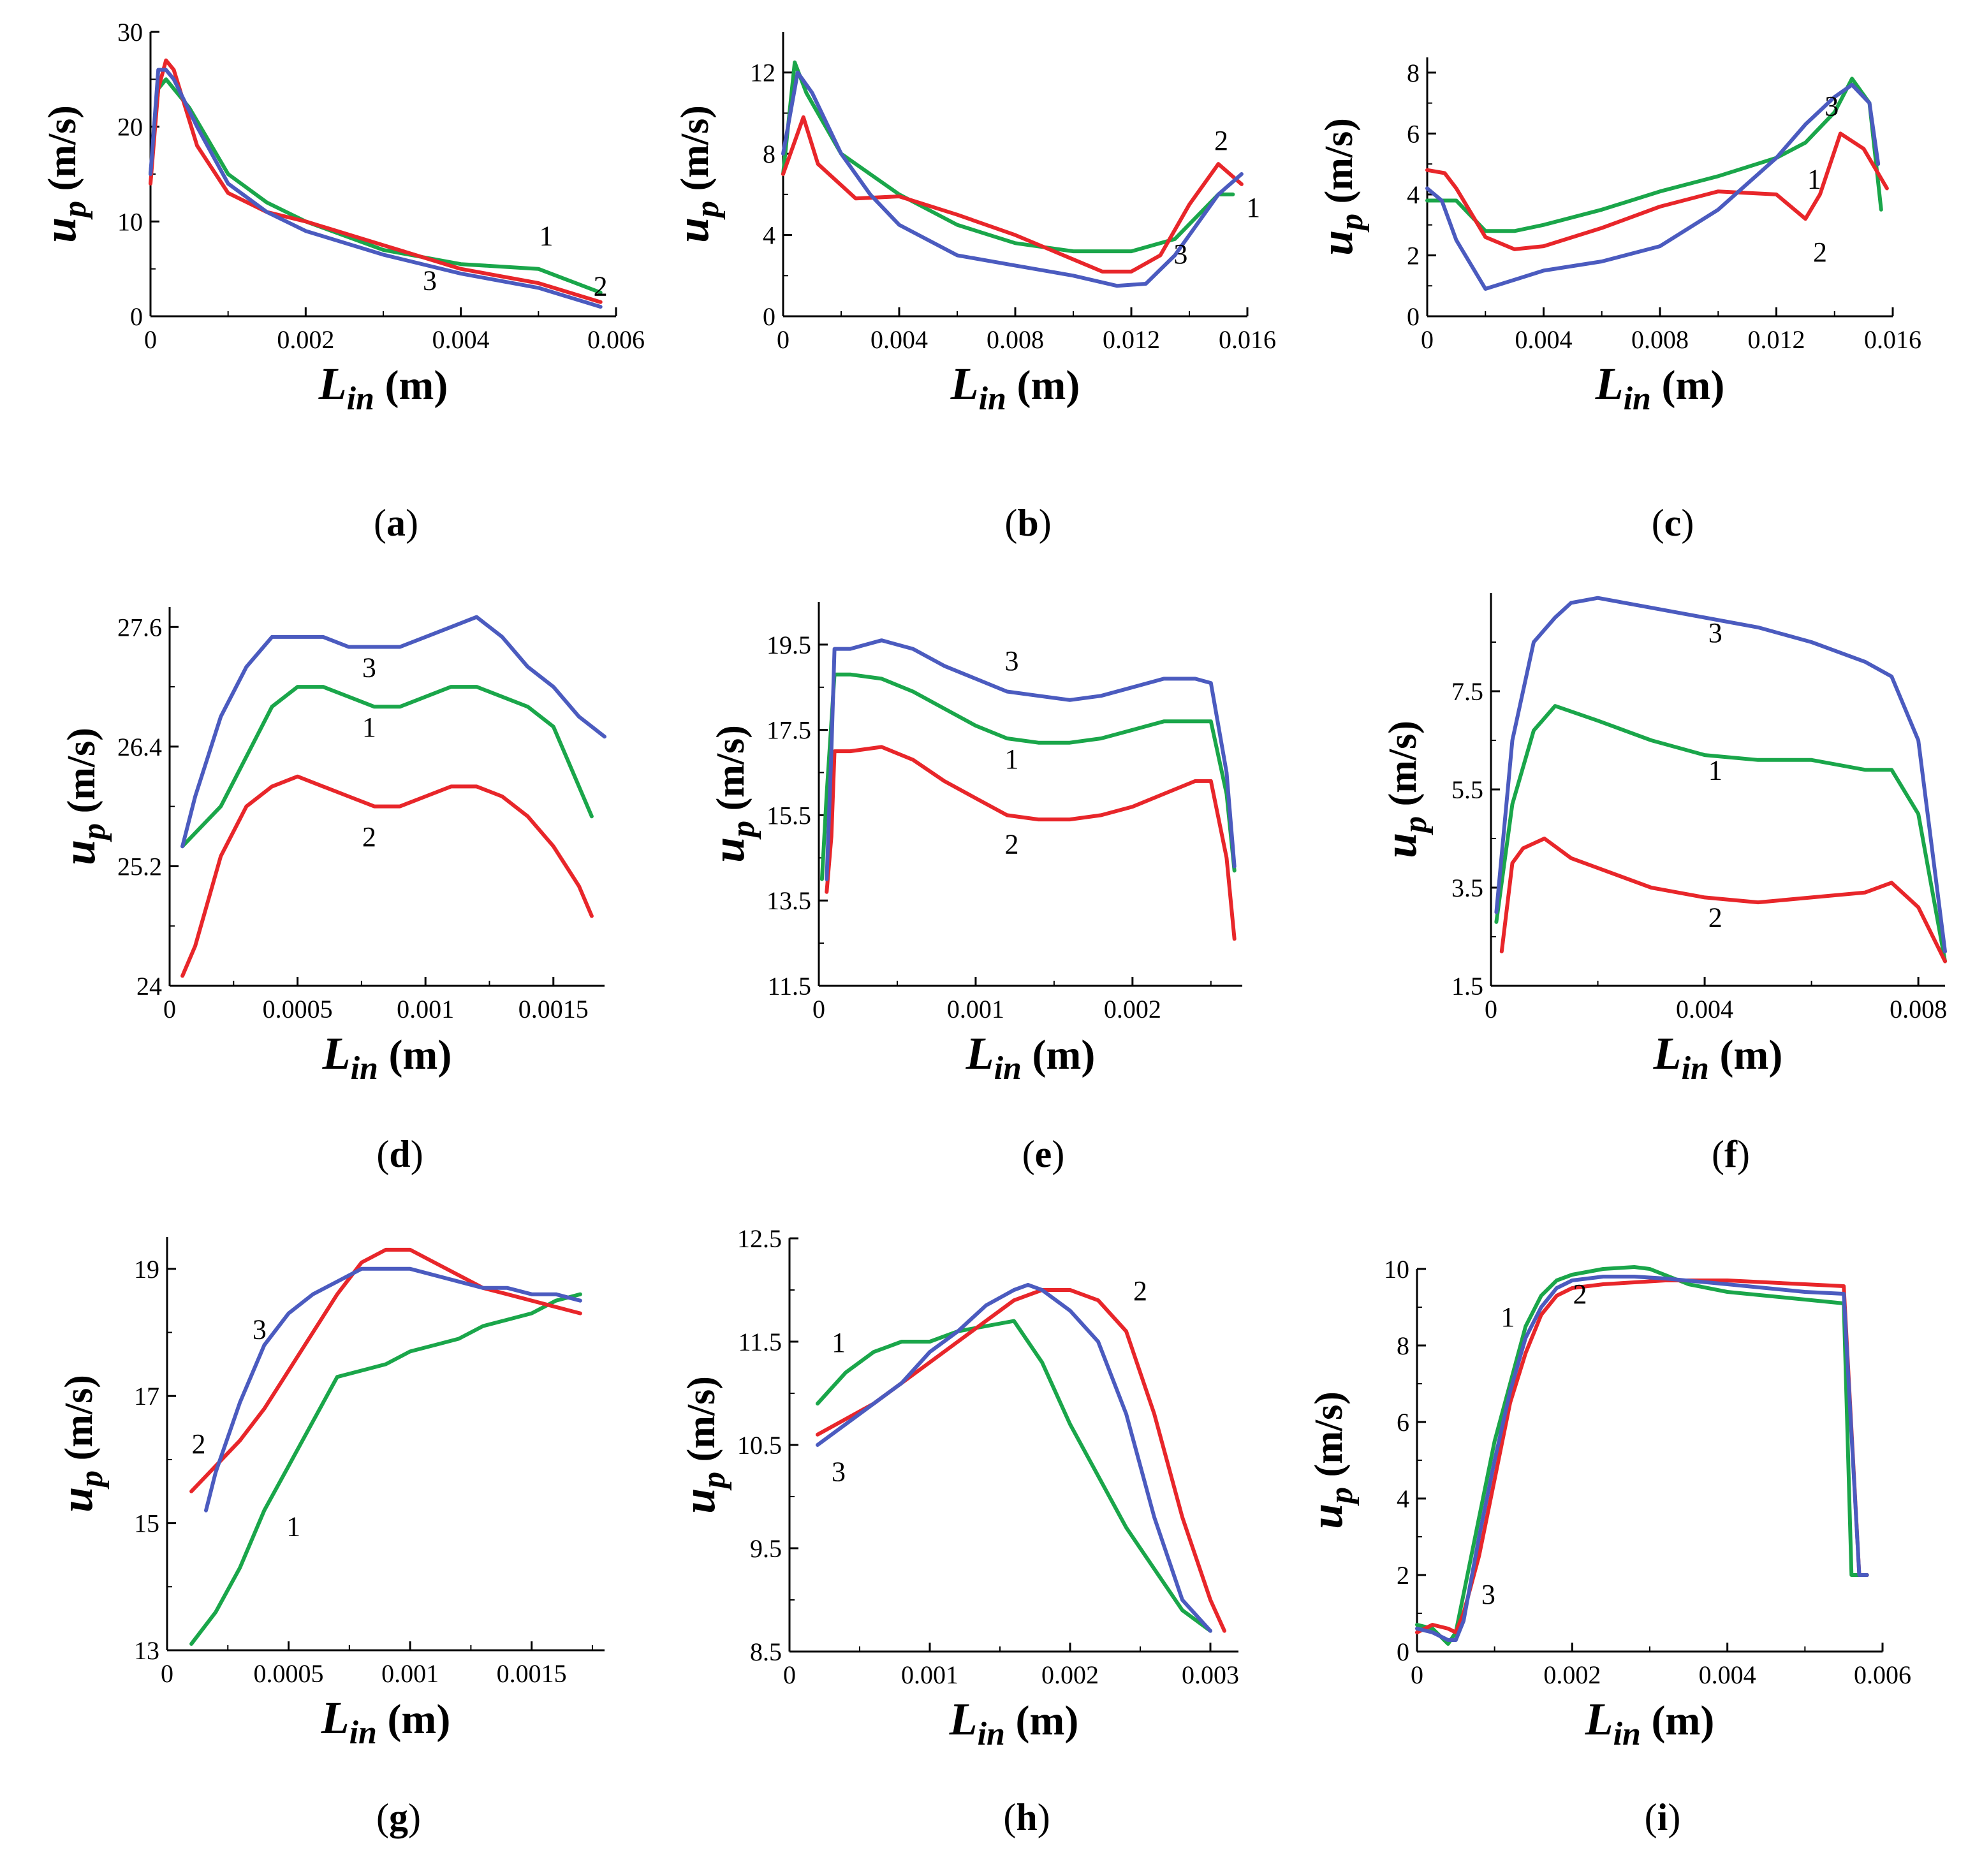  I want to click on y-tick-label: 17.5, so click(789, 730).